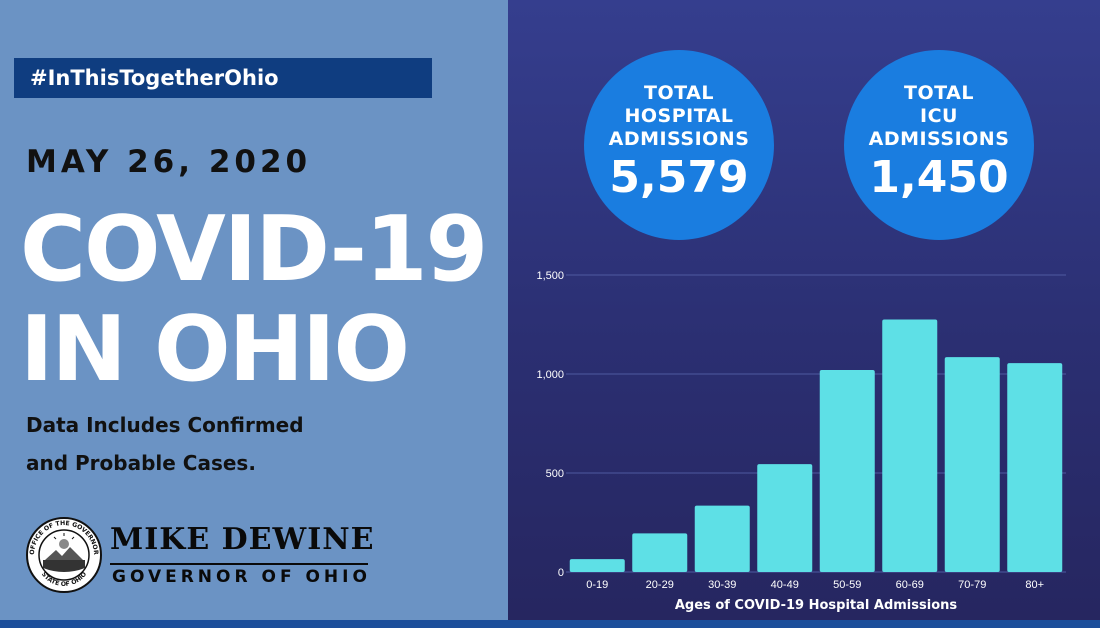 Image resolution: width=1100 pixels, height=628 pixels. Describe the element at coordinates (242, 539) in the screenshot. I see `governor-name: MIKE DEWINE` at that location.